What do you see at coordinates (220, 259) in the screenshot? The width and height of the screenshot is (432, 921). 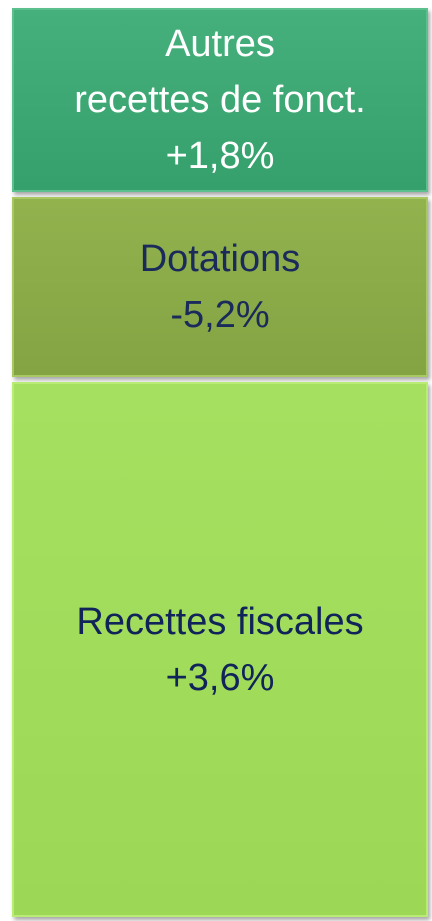 I see `block-label: Dotations` at bounding box center [220, 259].